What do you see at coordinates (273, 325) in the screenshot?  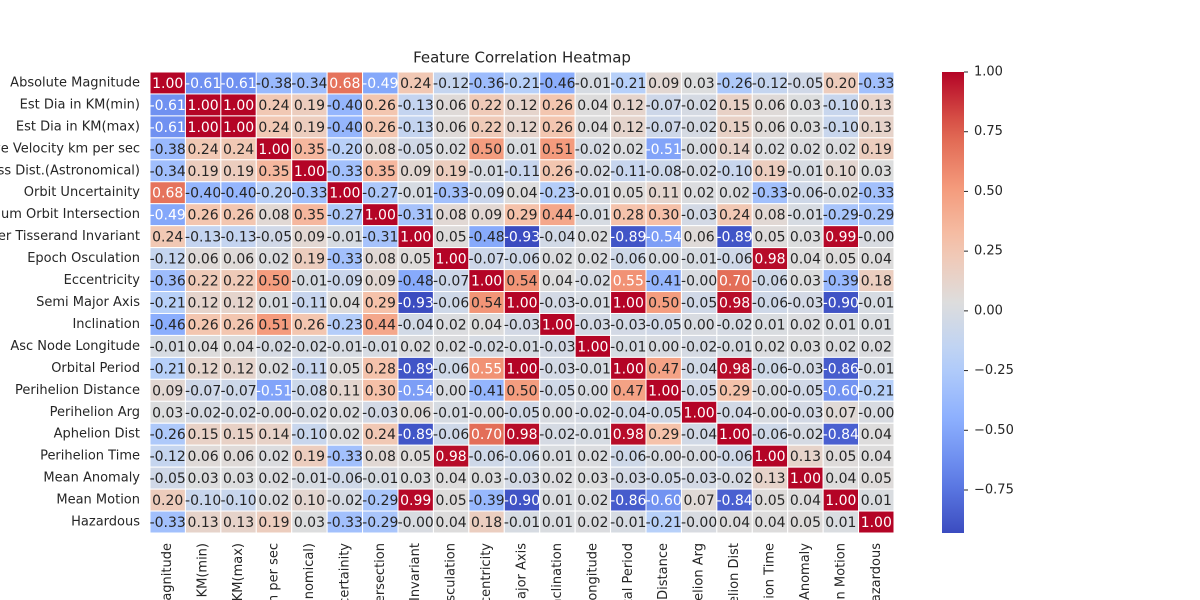 I see `cell-label: 0.51` at bounding box center [273, 325].